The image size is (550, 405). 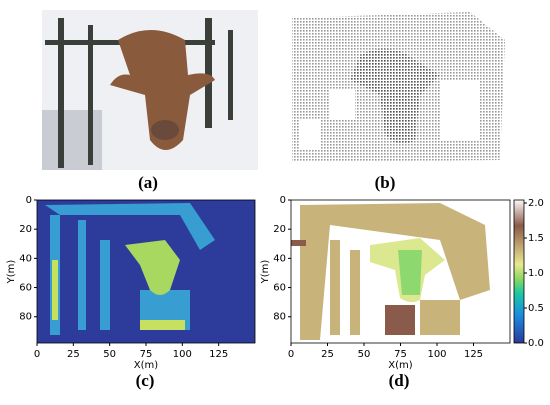 I want to click on caption: (c), so click(x=145, y=380).